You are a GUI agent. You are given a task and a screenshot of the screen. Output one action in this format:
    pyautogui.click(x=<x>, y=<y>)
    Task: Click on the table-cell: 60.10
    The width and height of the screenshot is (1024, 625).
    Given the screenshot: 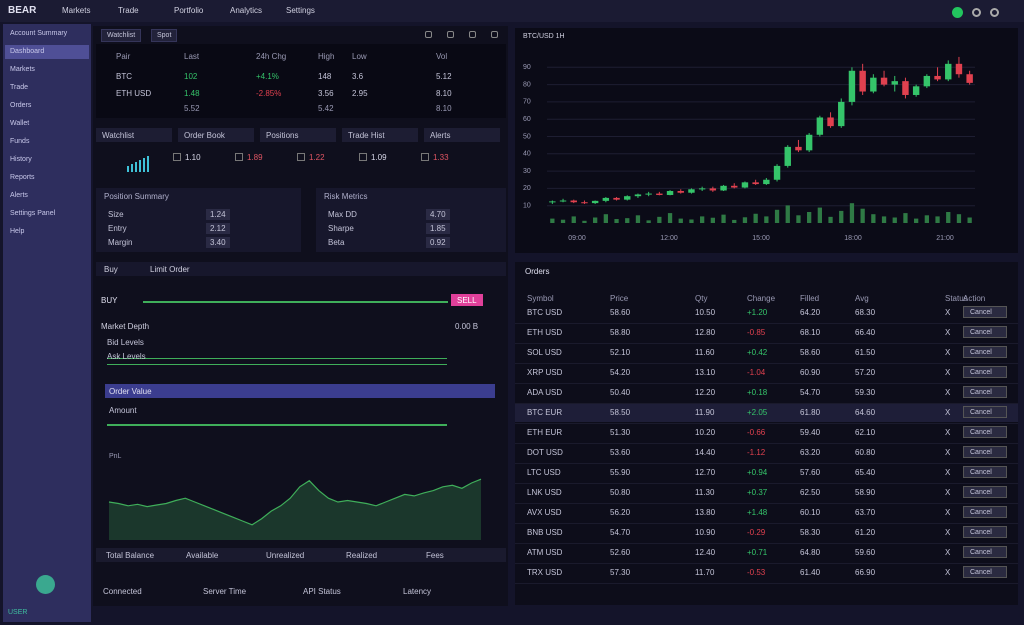 What is the action you would take?
    pyautogui.click(x=810, y=512)
    